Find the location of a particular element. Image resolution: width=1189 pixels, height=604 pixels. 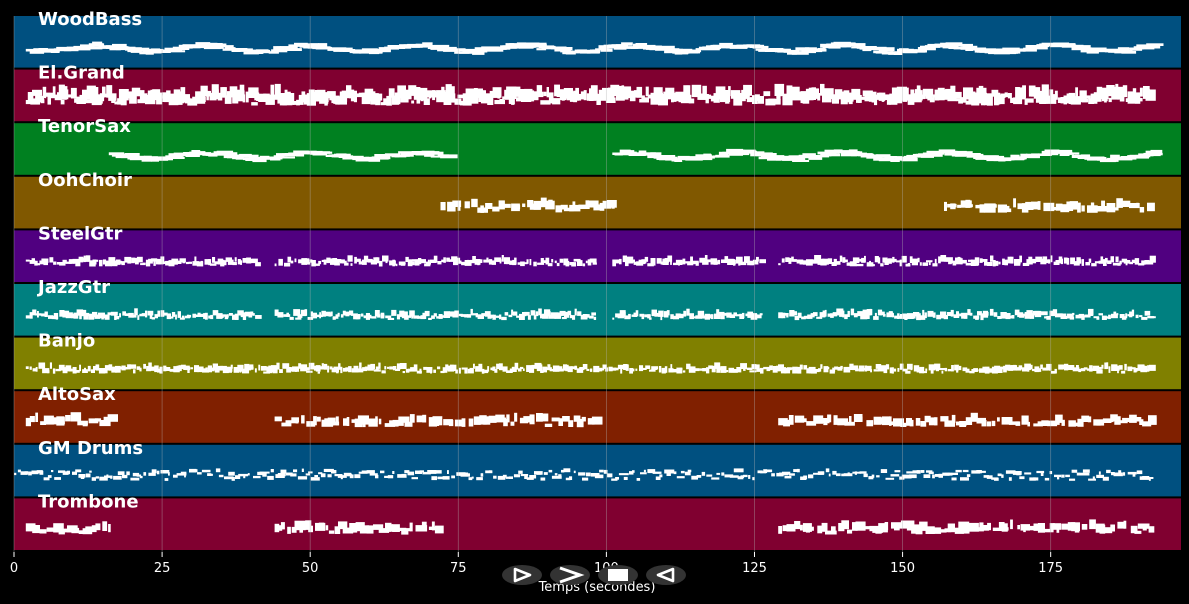

play-back-button is located at coordinates (522, 575).